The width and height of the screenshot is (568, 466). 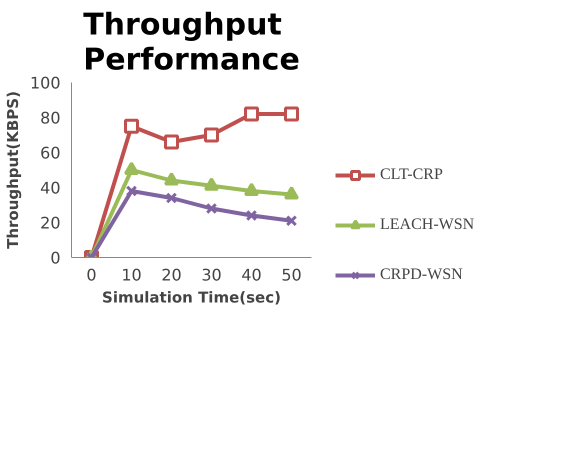 What do you see at coordinates (171, 275) in the screenshot?
I see `x-tick-label: 20` at bounding box center [171, 275].